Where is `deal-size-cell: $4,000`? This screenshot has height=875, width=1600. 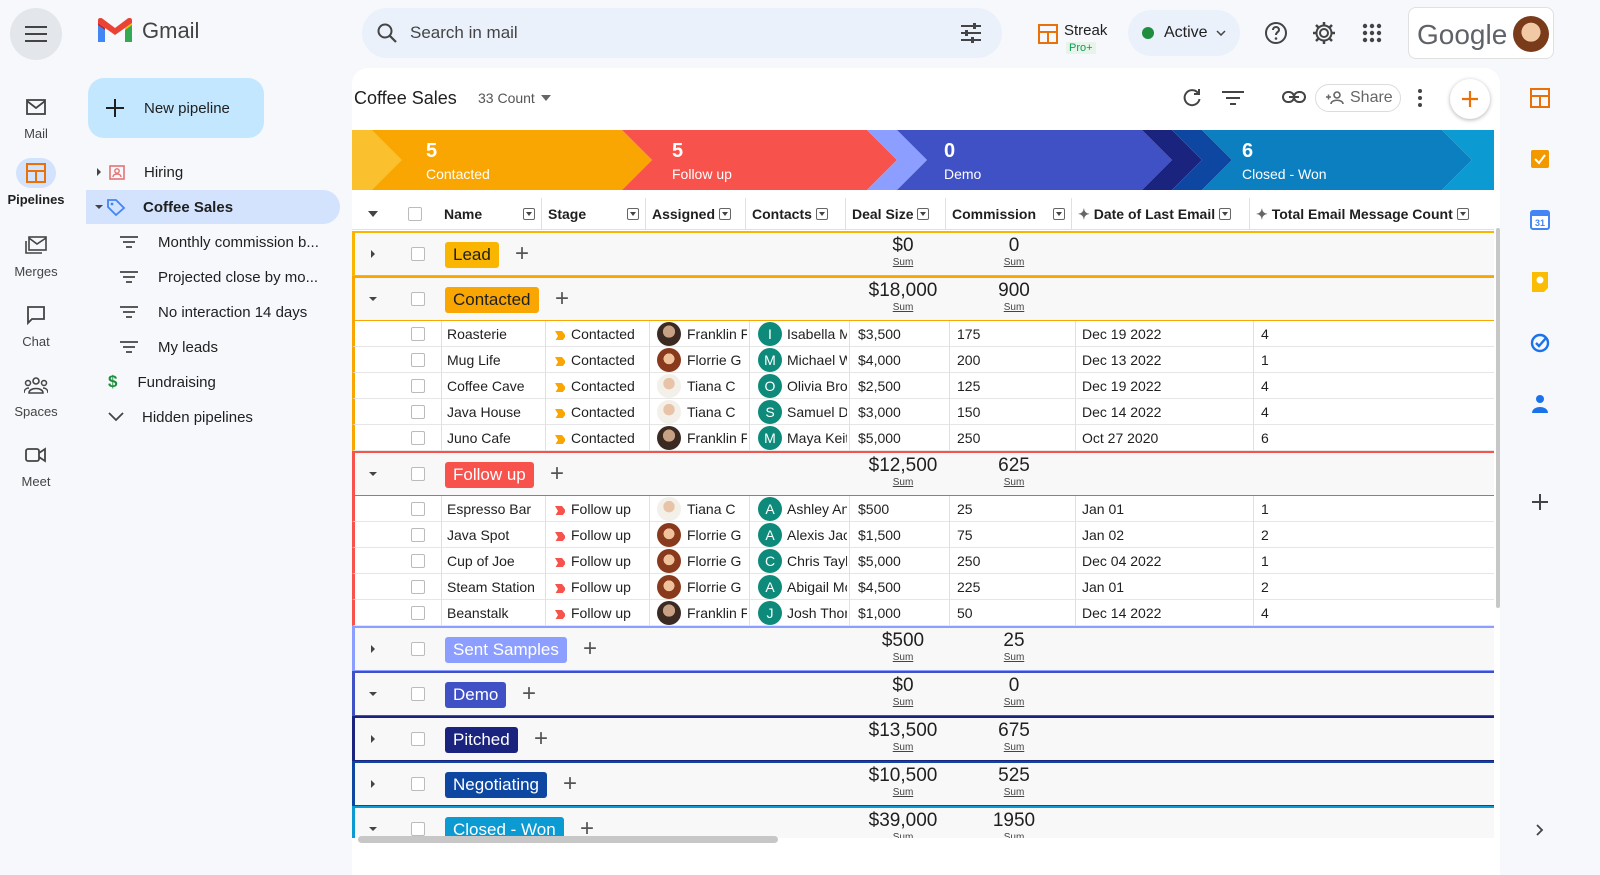
deal-size-cell: $4,000 is located at coordinates (879, 360).